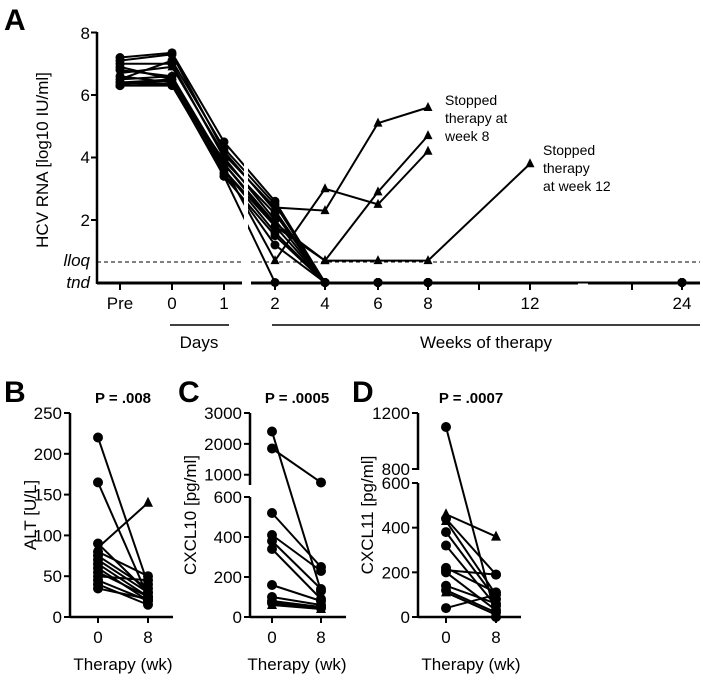 This screenshot has width=703, height=681. What do you see at coordinates (190, 515) in the screenshot?
I see `c-y-axis-label: CXCL10 [pg/ml]` at bounding box center [190, 515].